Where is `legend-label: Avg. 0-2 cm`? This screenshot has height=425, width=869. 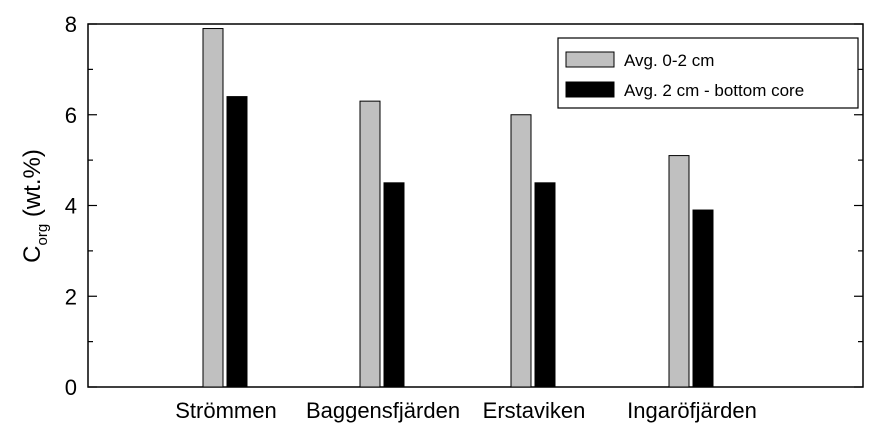
legend-label: Avg. 0-2 cm is located at coordinates (669, 60).